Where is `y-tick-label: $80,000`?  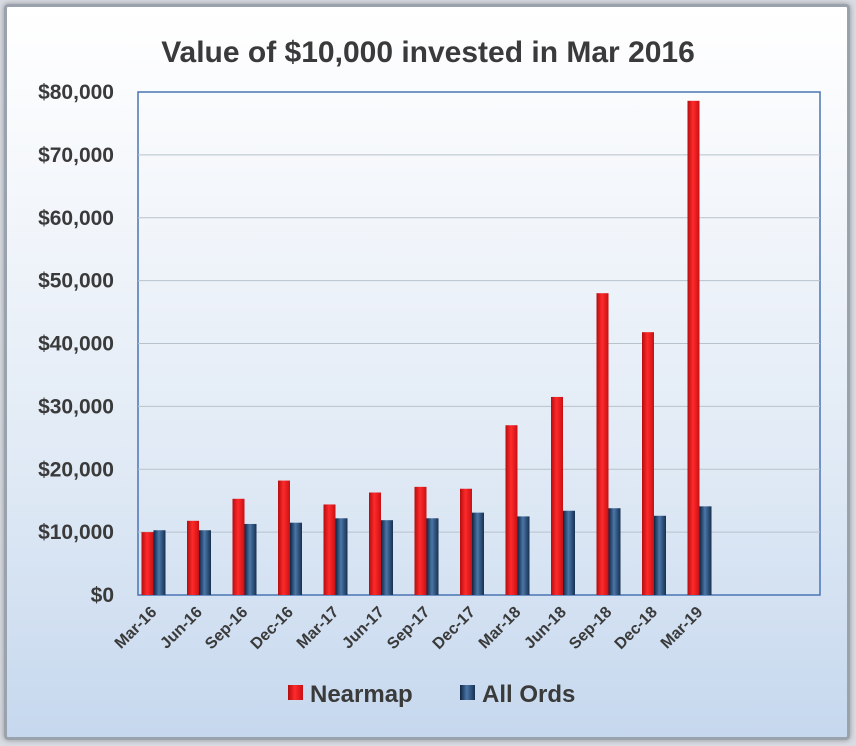 y-tick-label: $80,000 is located at coordinates (76, 92).